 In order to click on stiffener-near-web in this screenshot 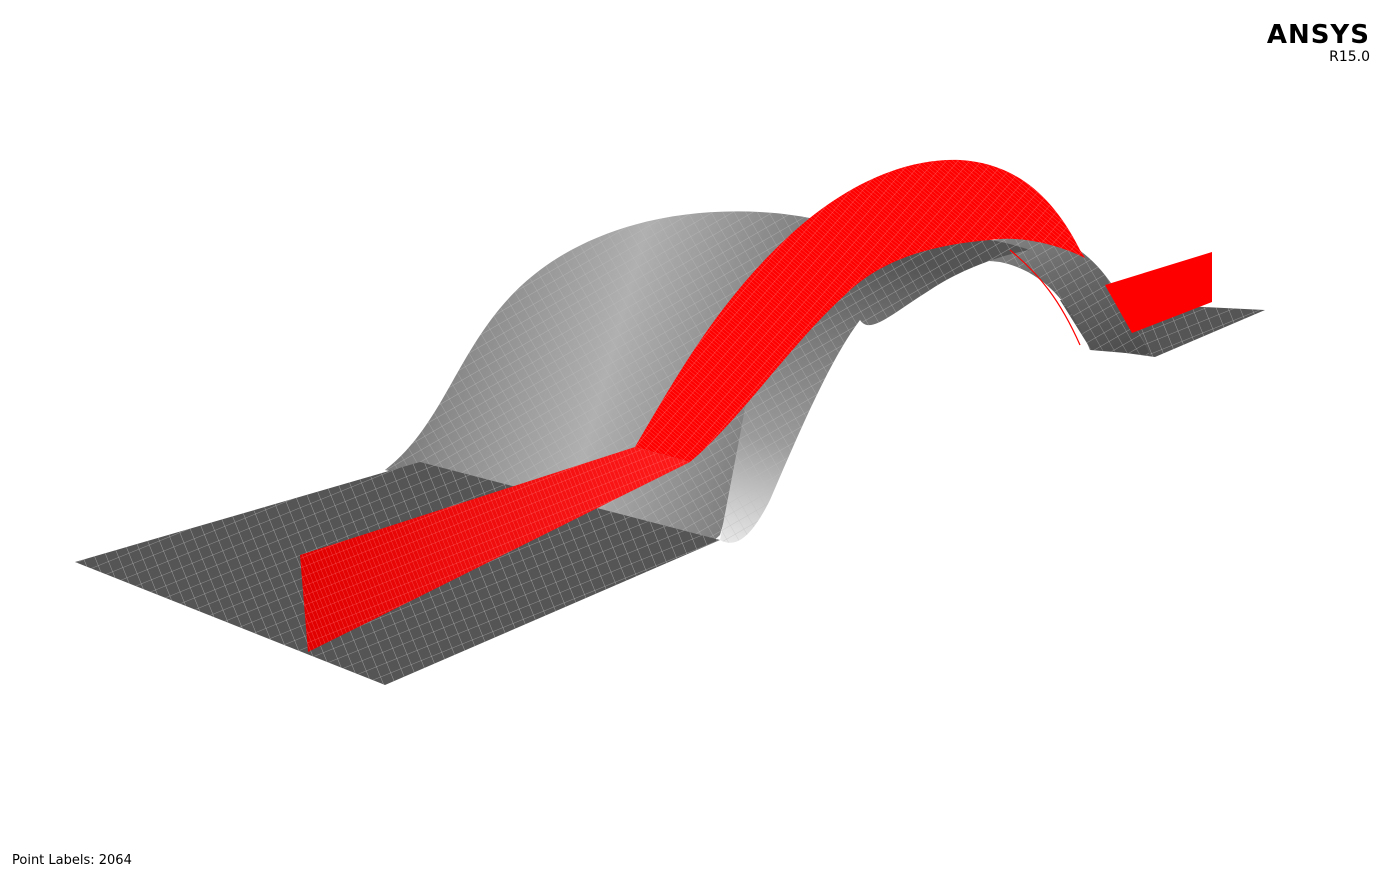, I will do `click(495, 549)`.